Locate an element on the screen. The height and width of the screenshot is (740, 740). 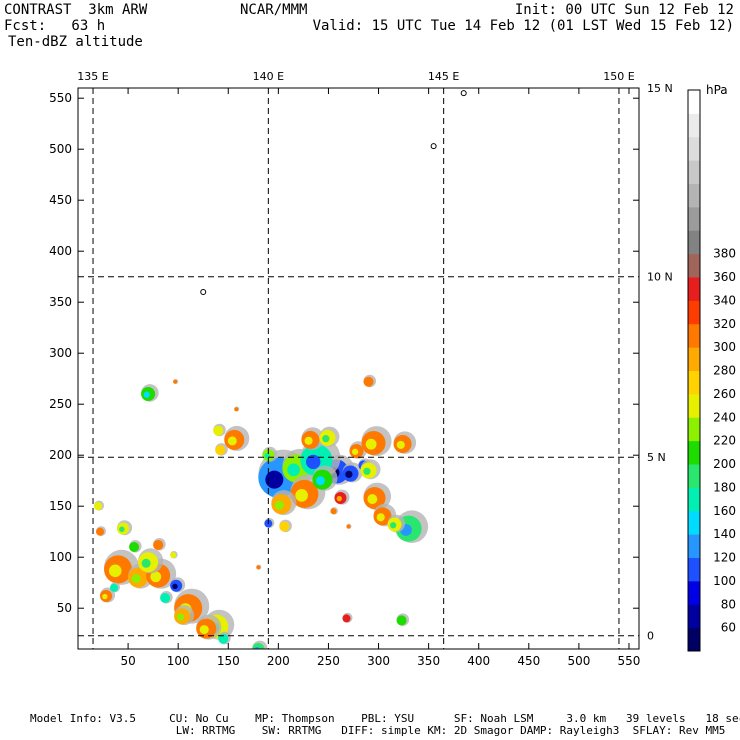
colorbar-label: 280 is located at coordinates (724, 371).